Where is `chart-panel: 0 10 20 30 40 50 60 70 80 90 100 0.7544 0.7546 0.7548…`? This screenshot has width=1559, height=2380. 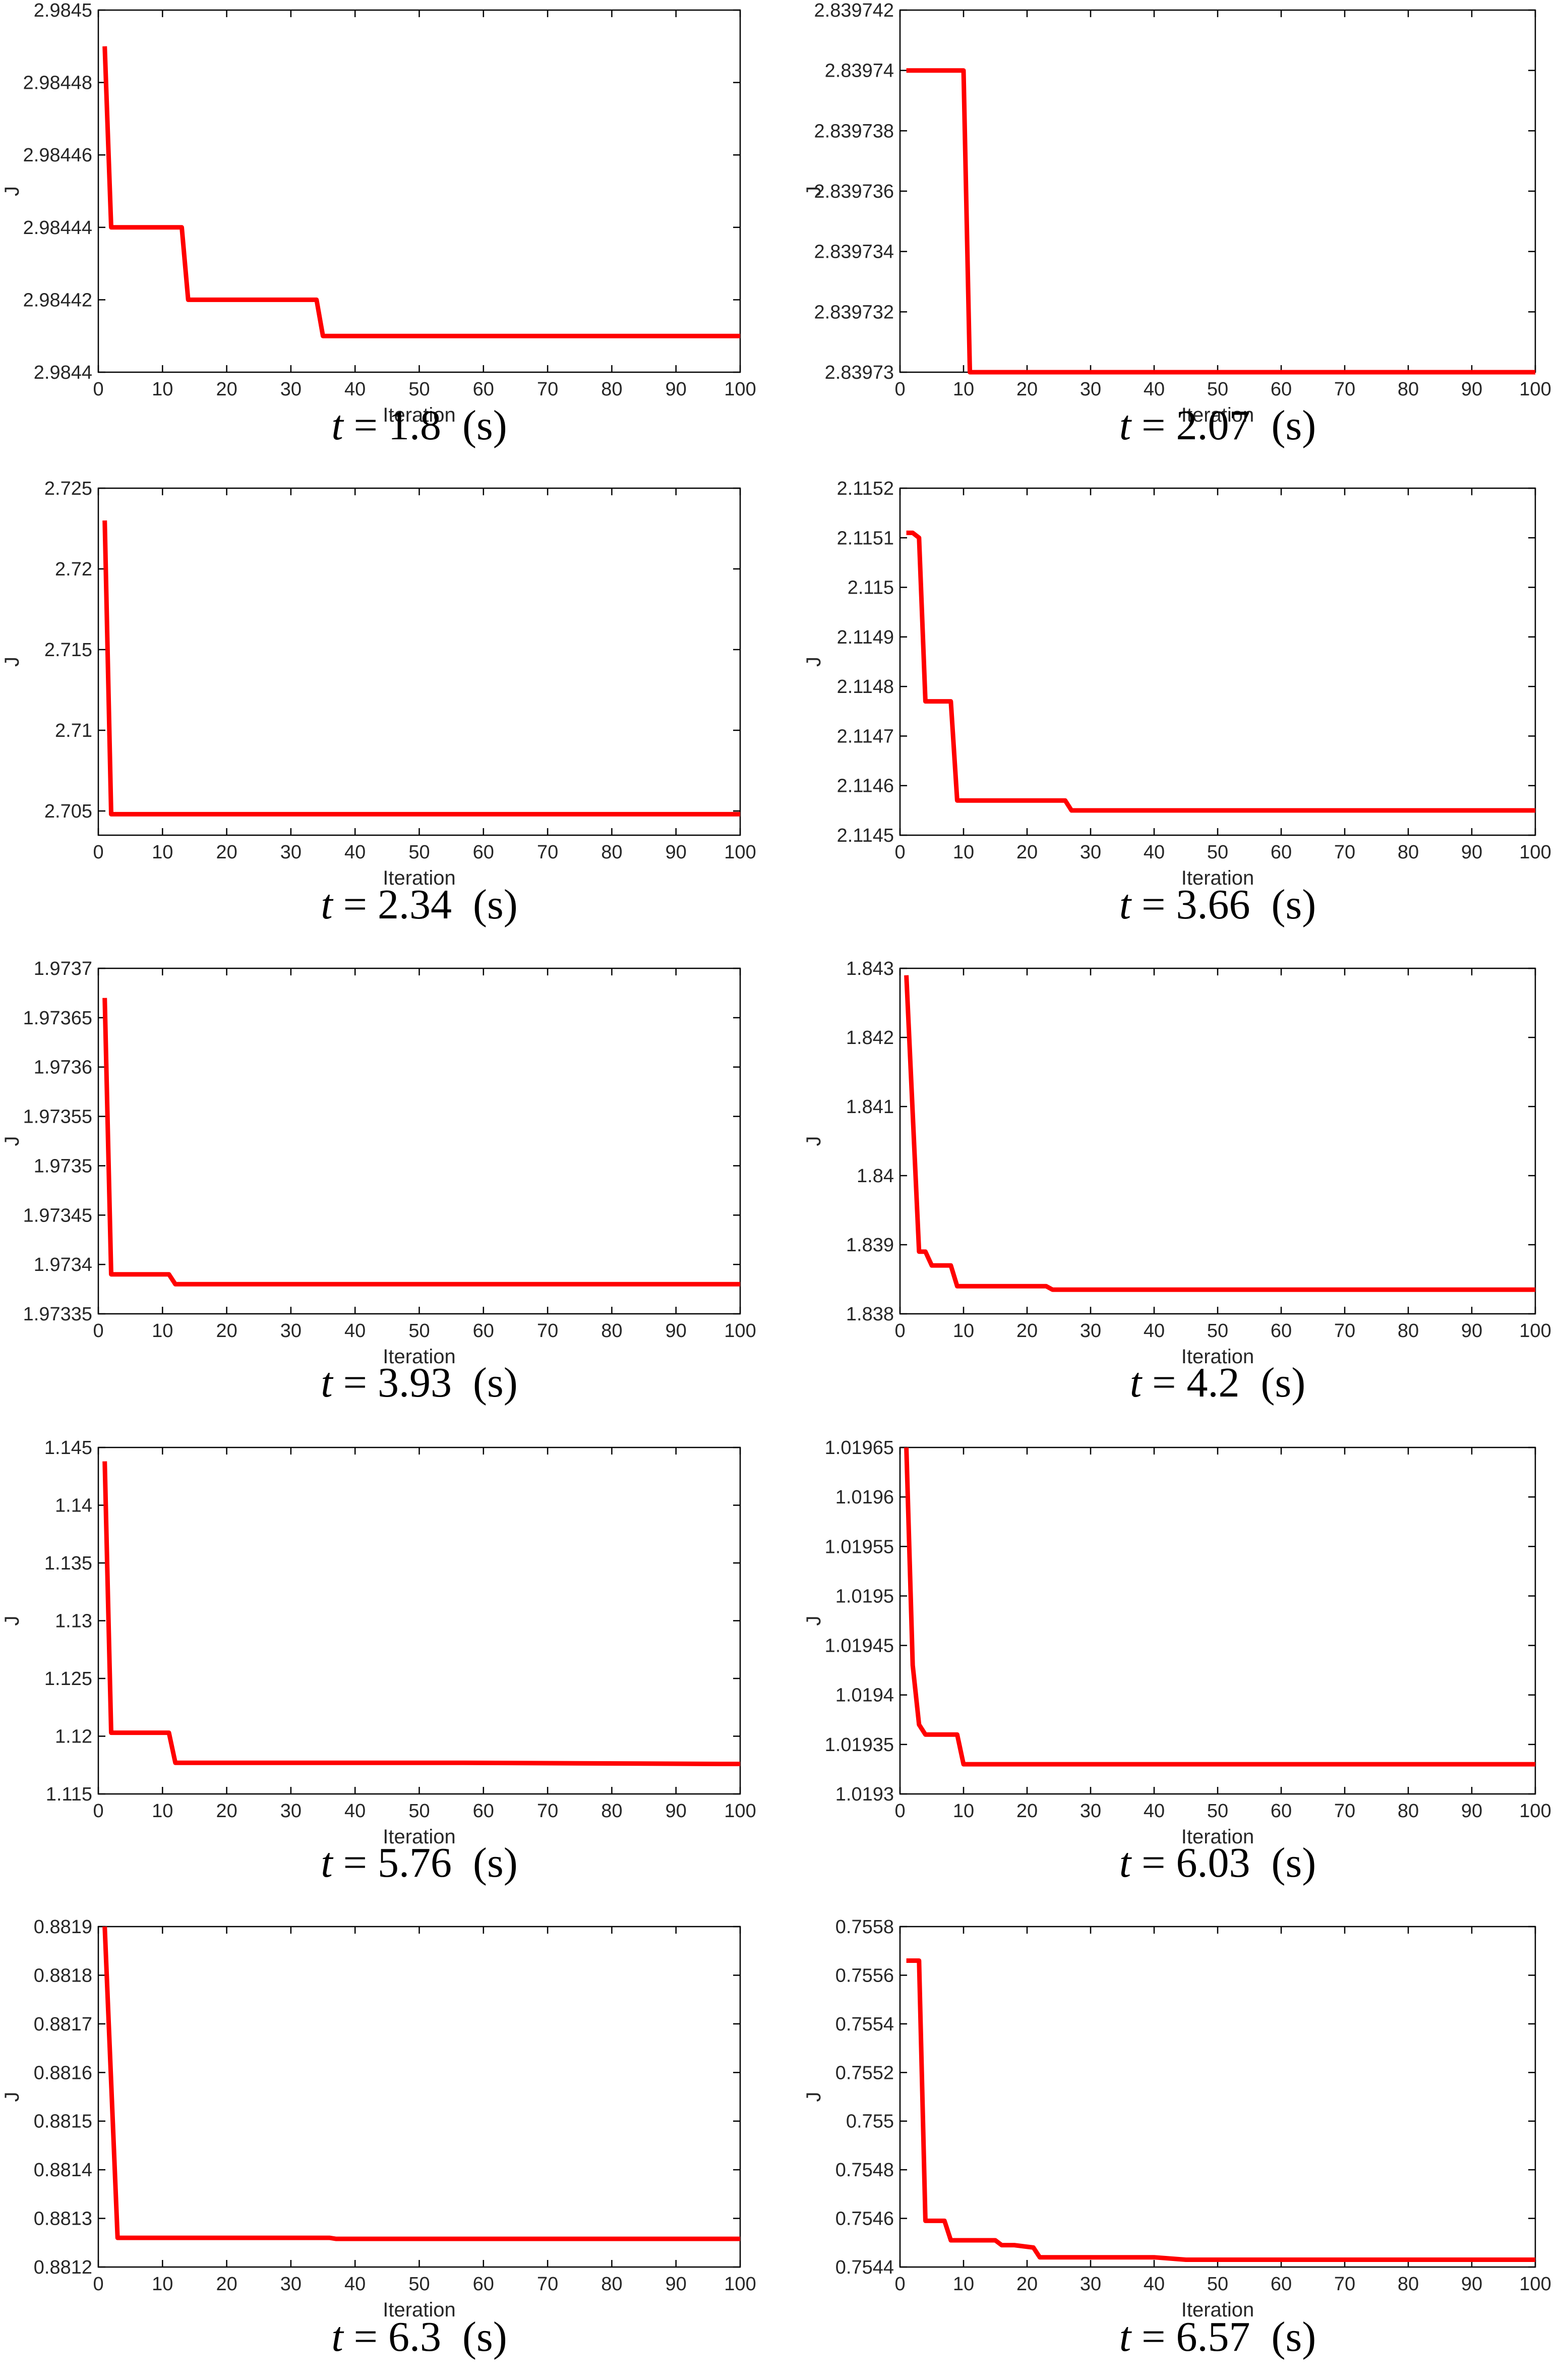 chart-panel: 0 10 20 30 40 50 60 70 80 90 100 0.7544 0.7546 0.7548… is located at coordinates (1177, 2119).